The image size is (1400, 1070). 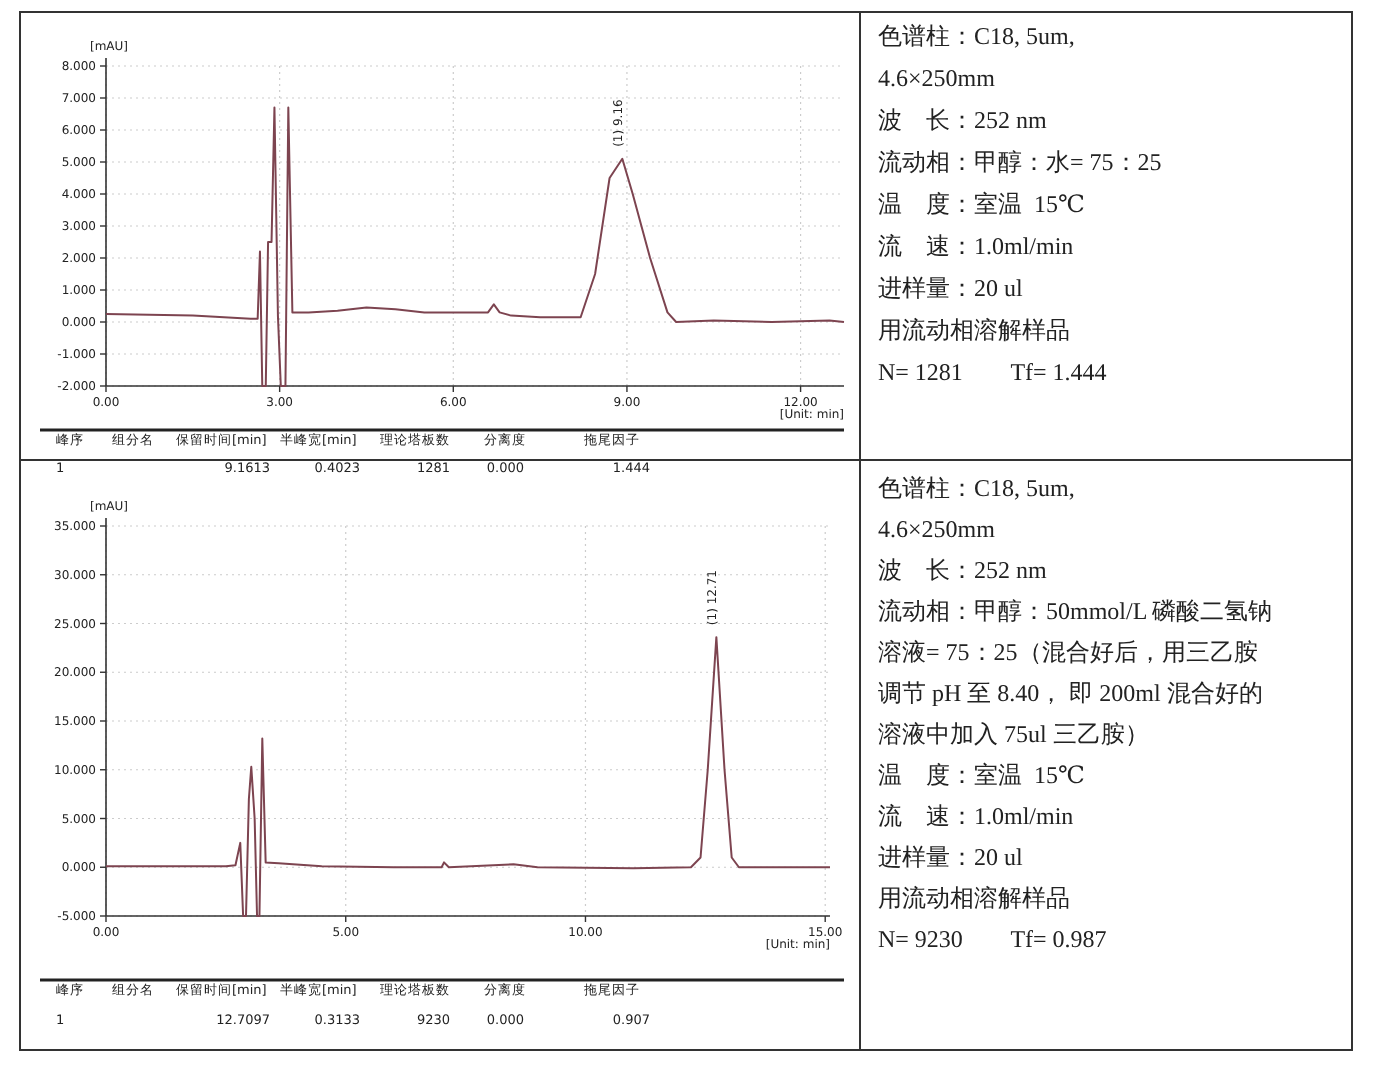 I want to click on text: 调节 pH 至 8.40， 即 200ml 混合好的, so click(x=1070, y=693).